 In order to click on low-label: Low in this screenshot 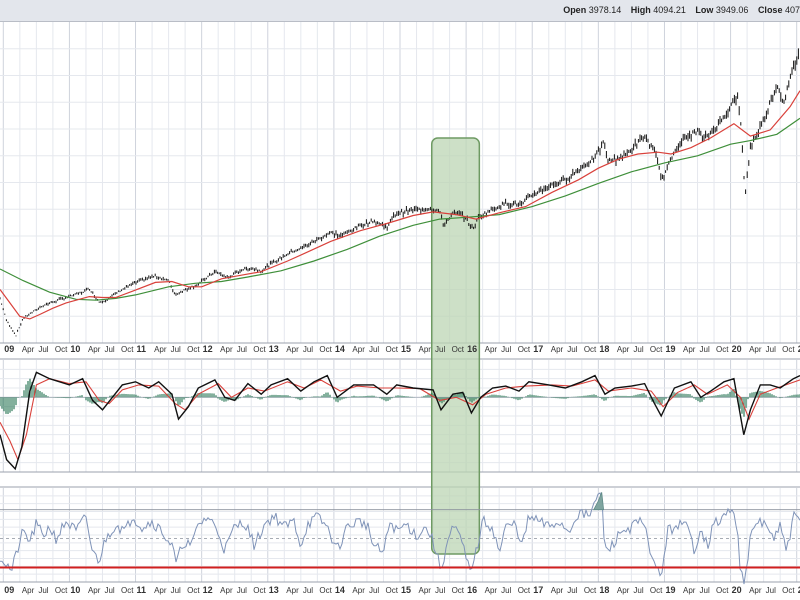, I will do `click(704, 10)`.